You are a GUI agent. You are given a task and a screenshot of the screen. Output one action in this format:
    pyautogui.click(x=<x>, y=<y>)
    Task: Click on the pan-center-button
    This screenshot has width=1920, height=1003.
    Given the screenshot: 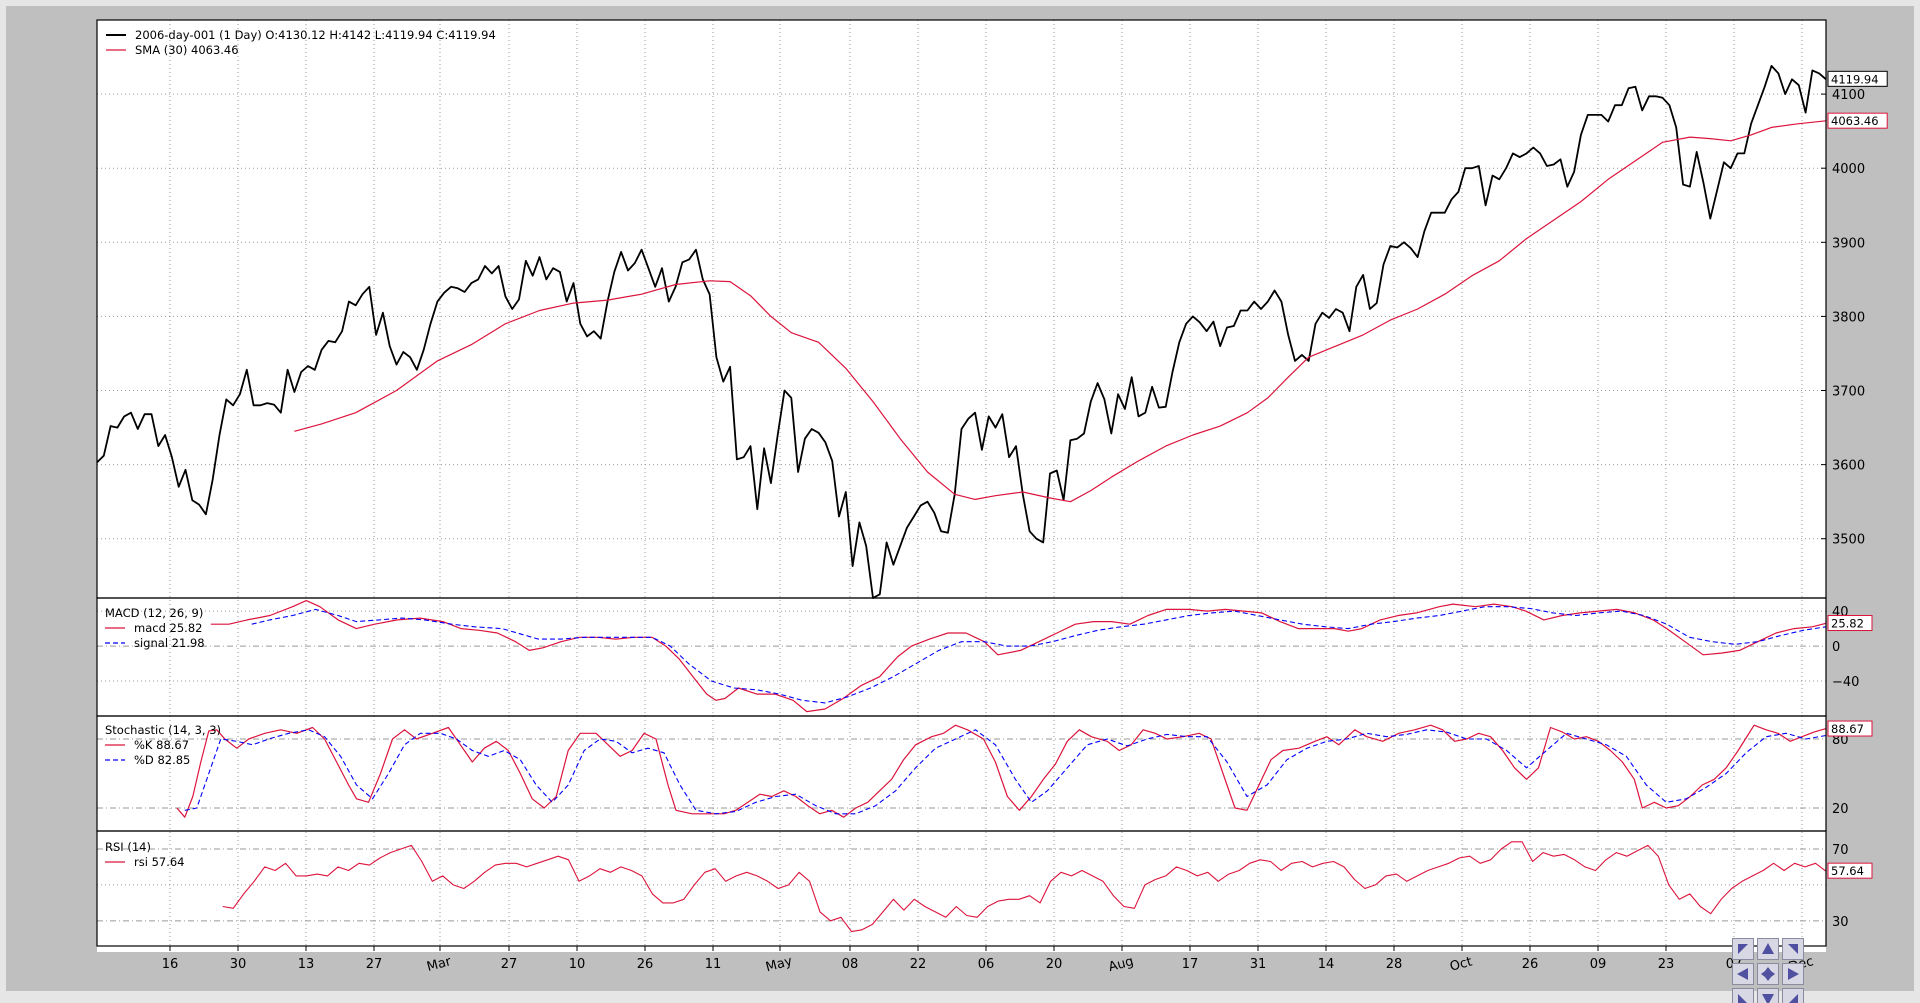 What is the action you would take?
    pyautogui.click(x=1768, y=974)
    